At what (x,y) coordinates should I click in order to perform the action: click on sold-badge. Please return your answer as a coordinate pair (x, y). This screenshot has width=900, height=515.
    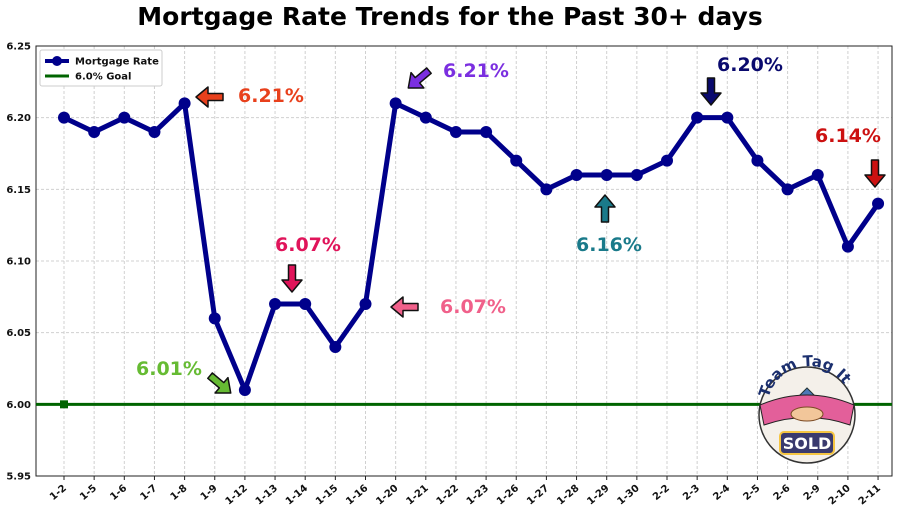
    Looking at the image, I should click on (807, 443).